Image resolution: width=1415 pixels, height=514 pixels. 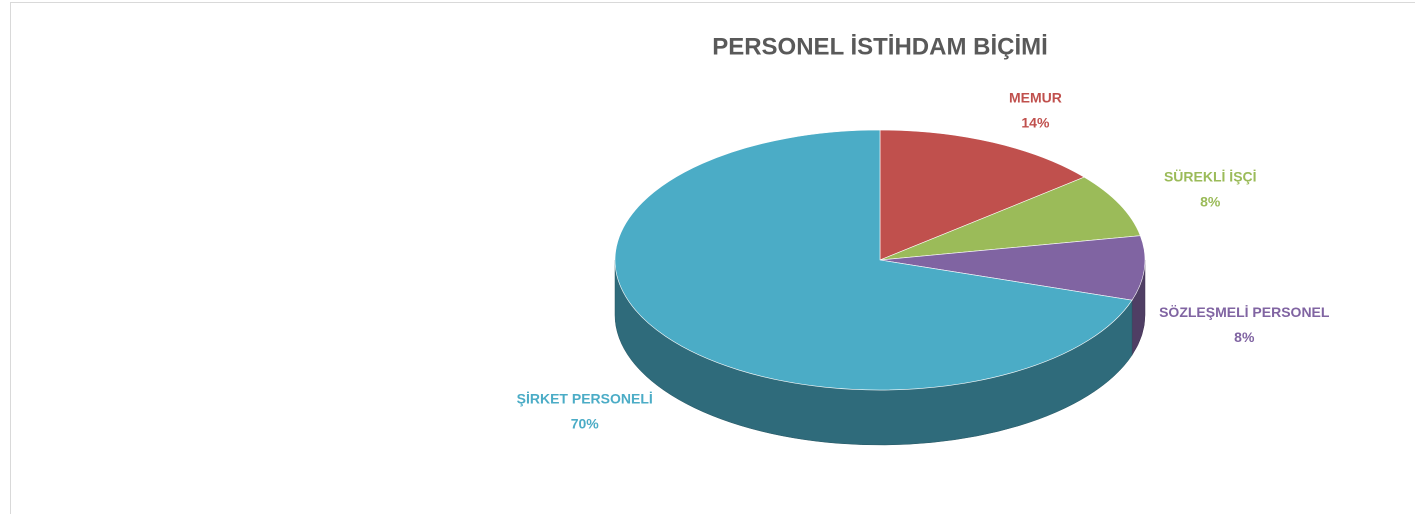 I want to click on data-label-name: SÖZLEŞMELİ PERSONEL, so click(x=1244, y=312).